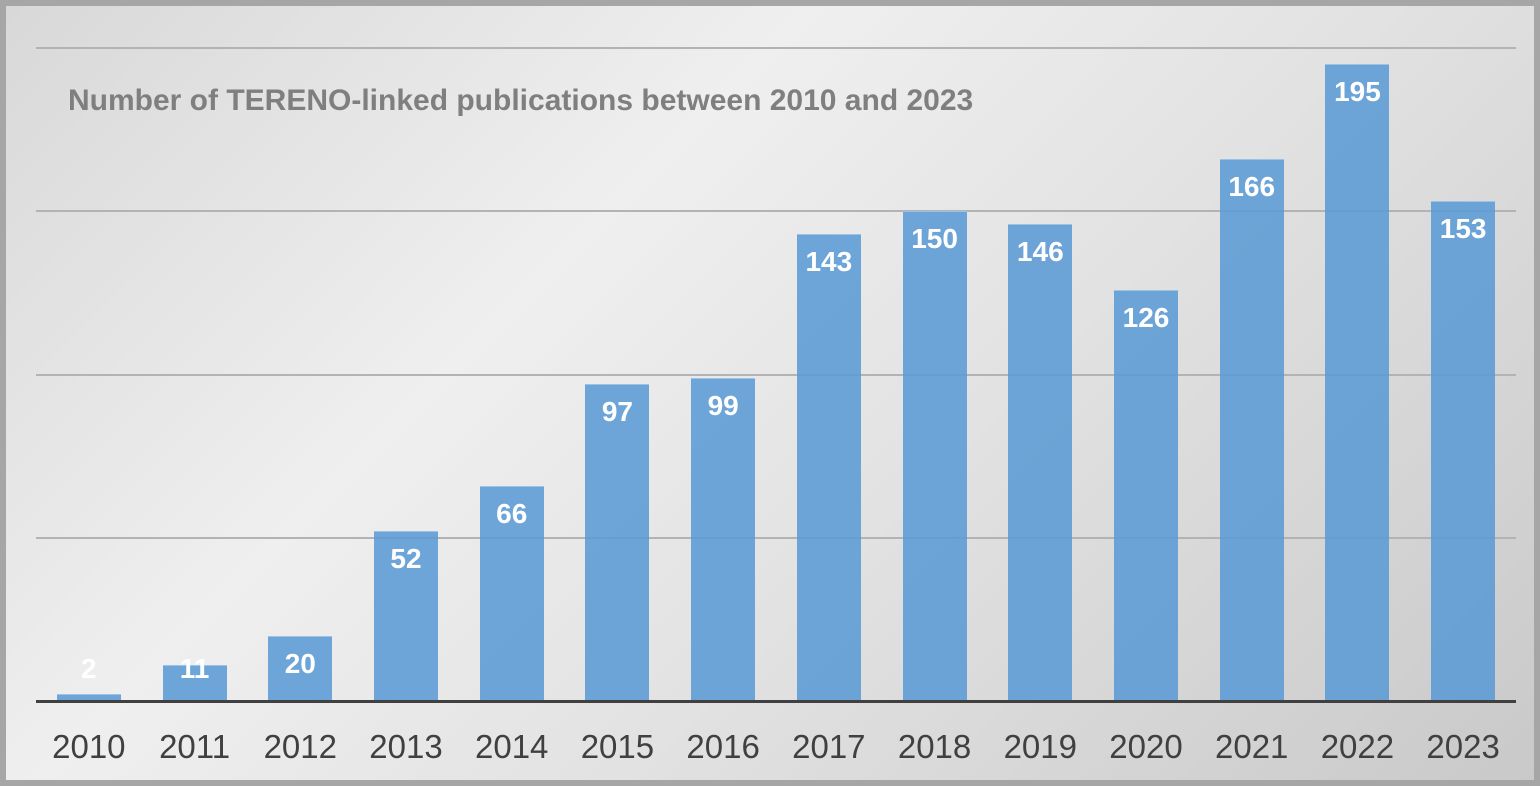  Describe the element at coordinates (1463, 229) in the screenshot. I see `data-label: 153` at that location.